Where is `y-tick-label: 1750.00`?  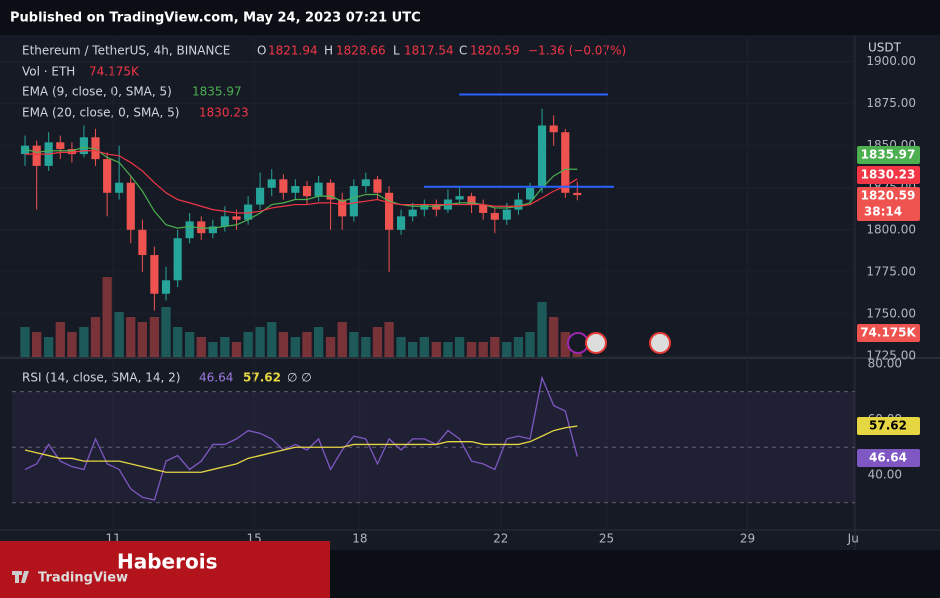 y-tick-label: 1750.00 is located at coordinates (891, 313).